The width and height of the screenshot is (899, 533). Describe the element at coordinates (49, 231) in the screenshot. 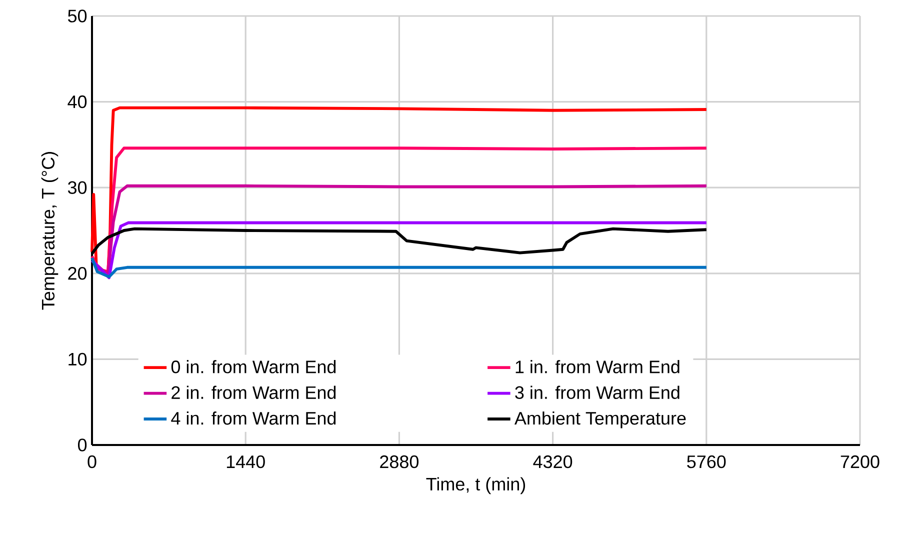

I see `y-axis-title: Temperature, T (°C)` at that location.